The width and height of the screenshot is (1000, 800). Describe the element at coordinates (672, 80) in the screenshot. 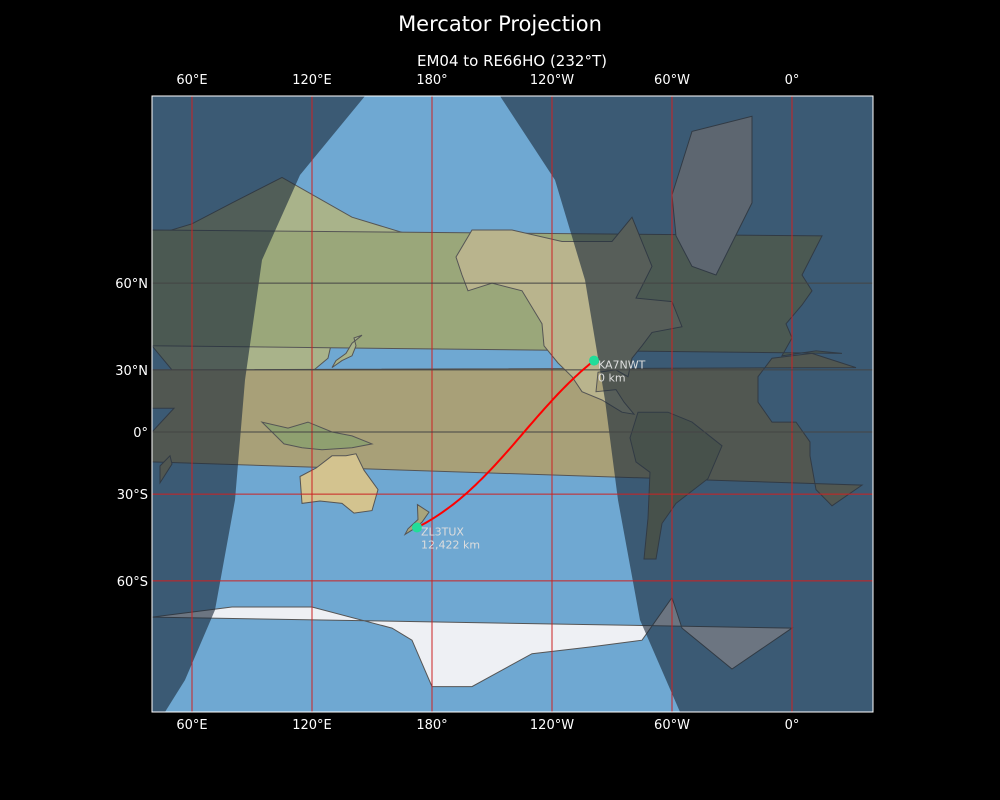

I see `lon-tick-top: 60°W` at that location.